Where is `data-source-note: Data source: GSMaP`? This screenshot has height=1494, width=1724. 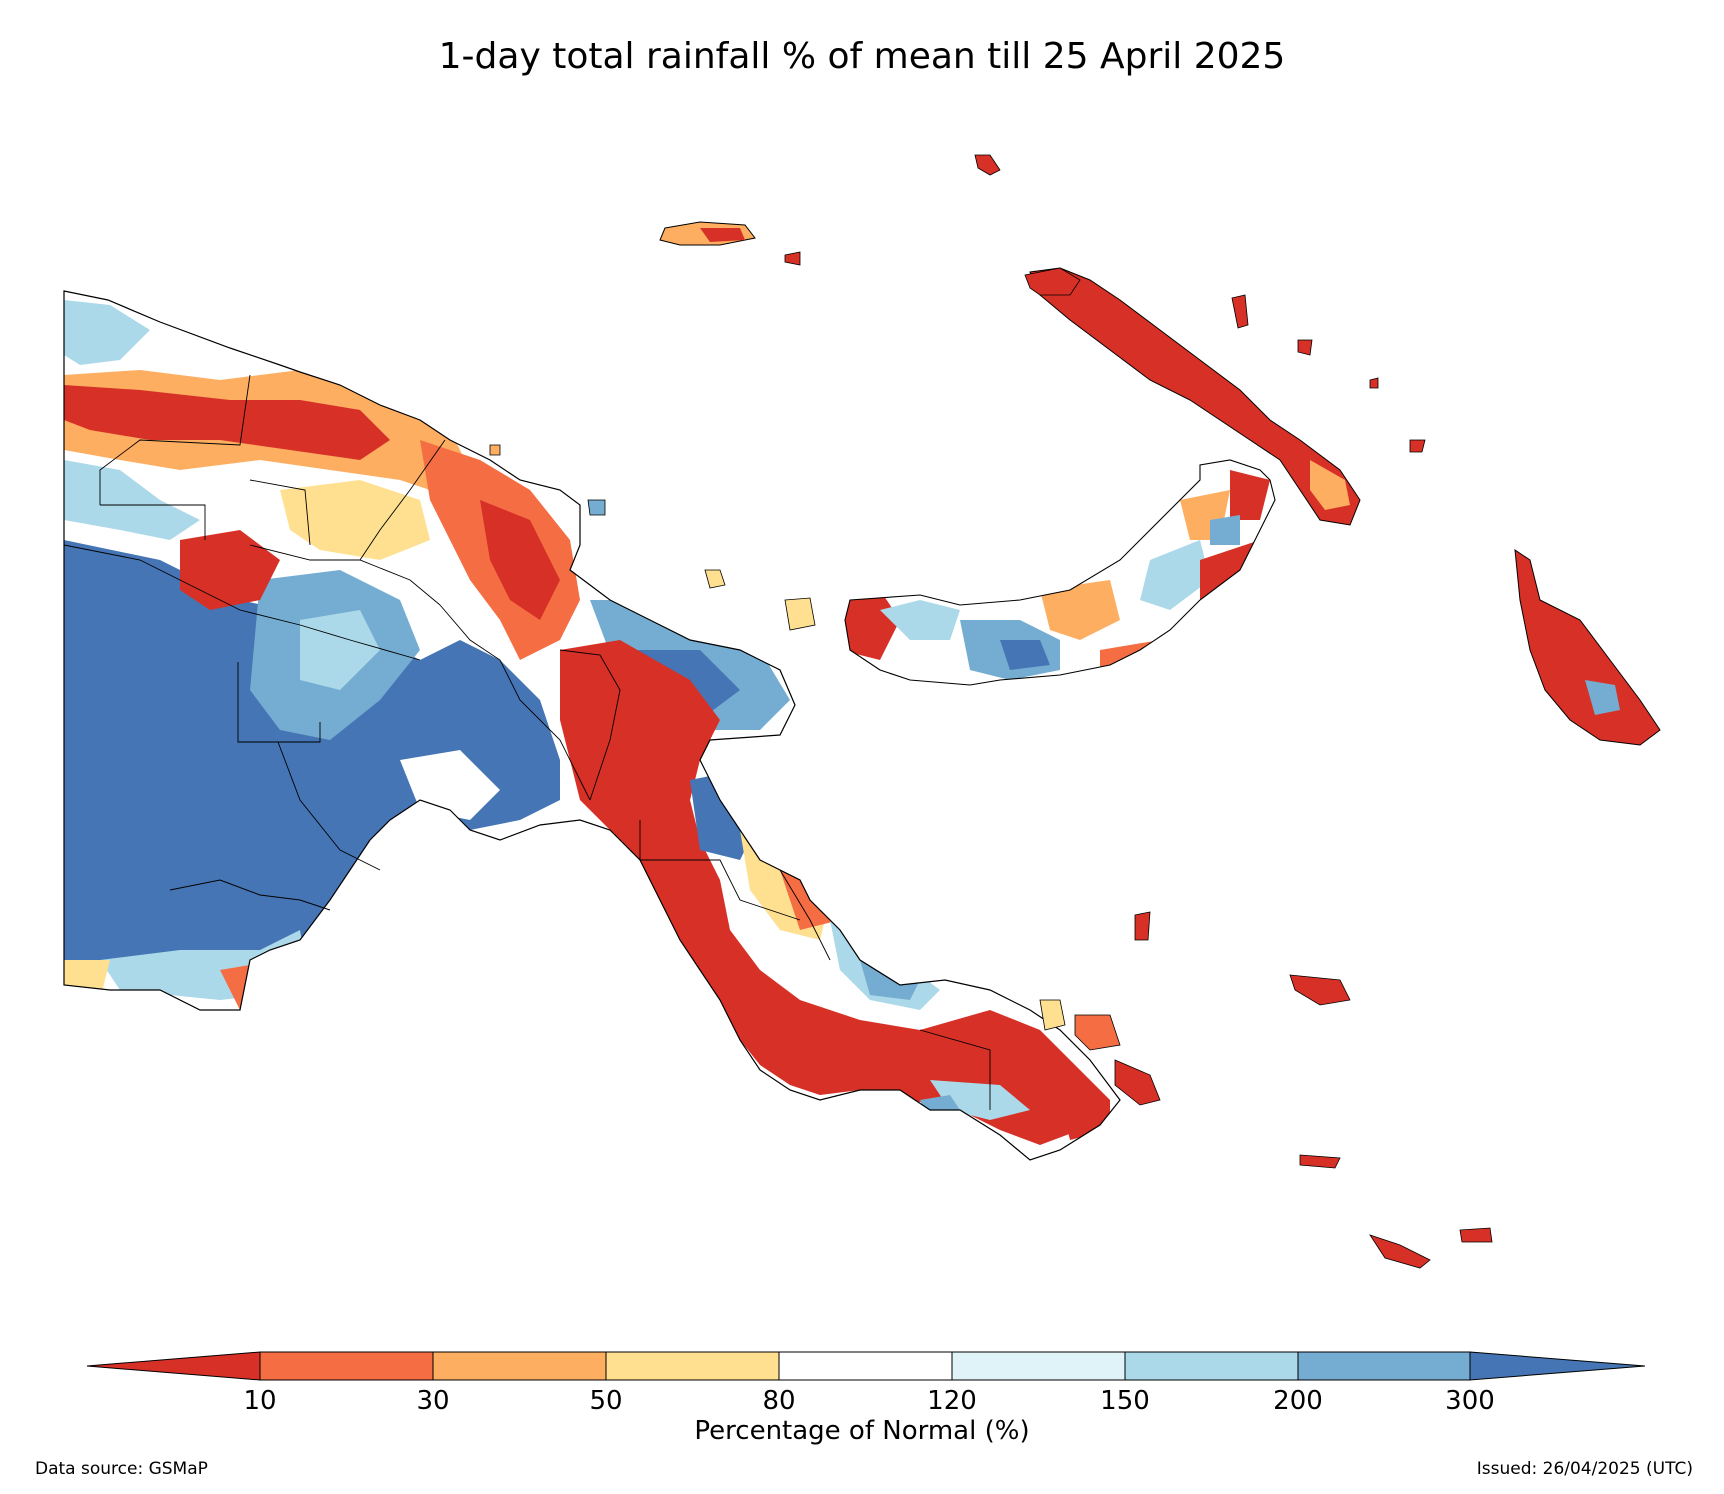 data-source-note: Data source: GSMaP is located at coordinates (121, 1469).